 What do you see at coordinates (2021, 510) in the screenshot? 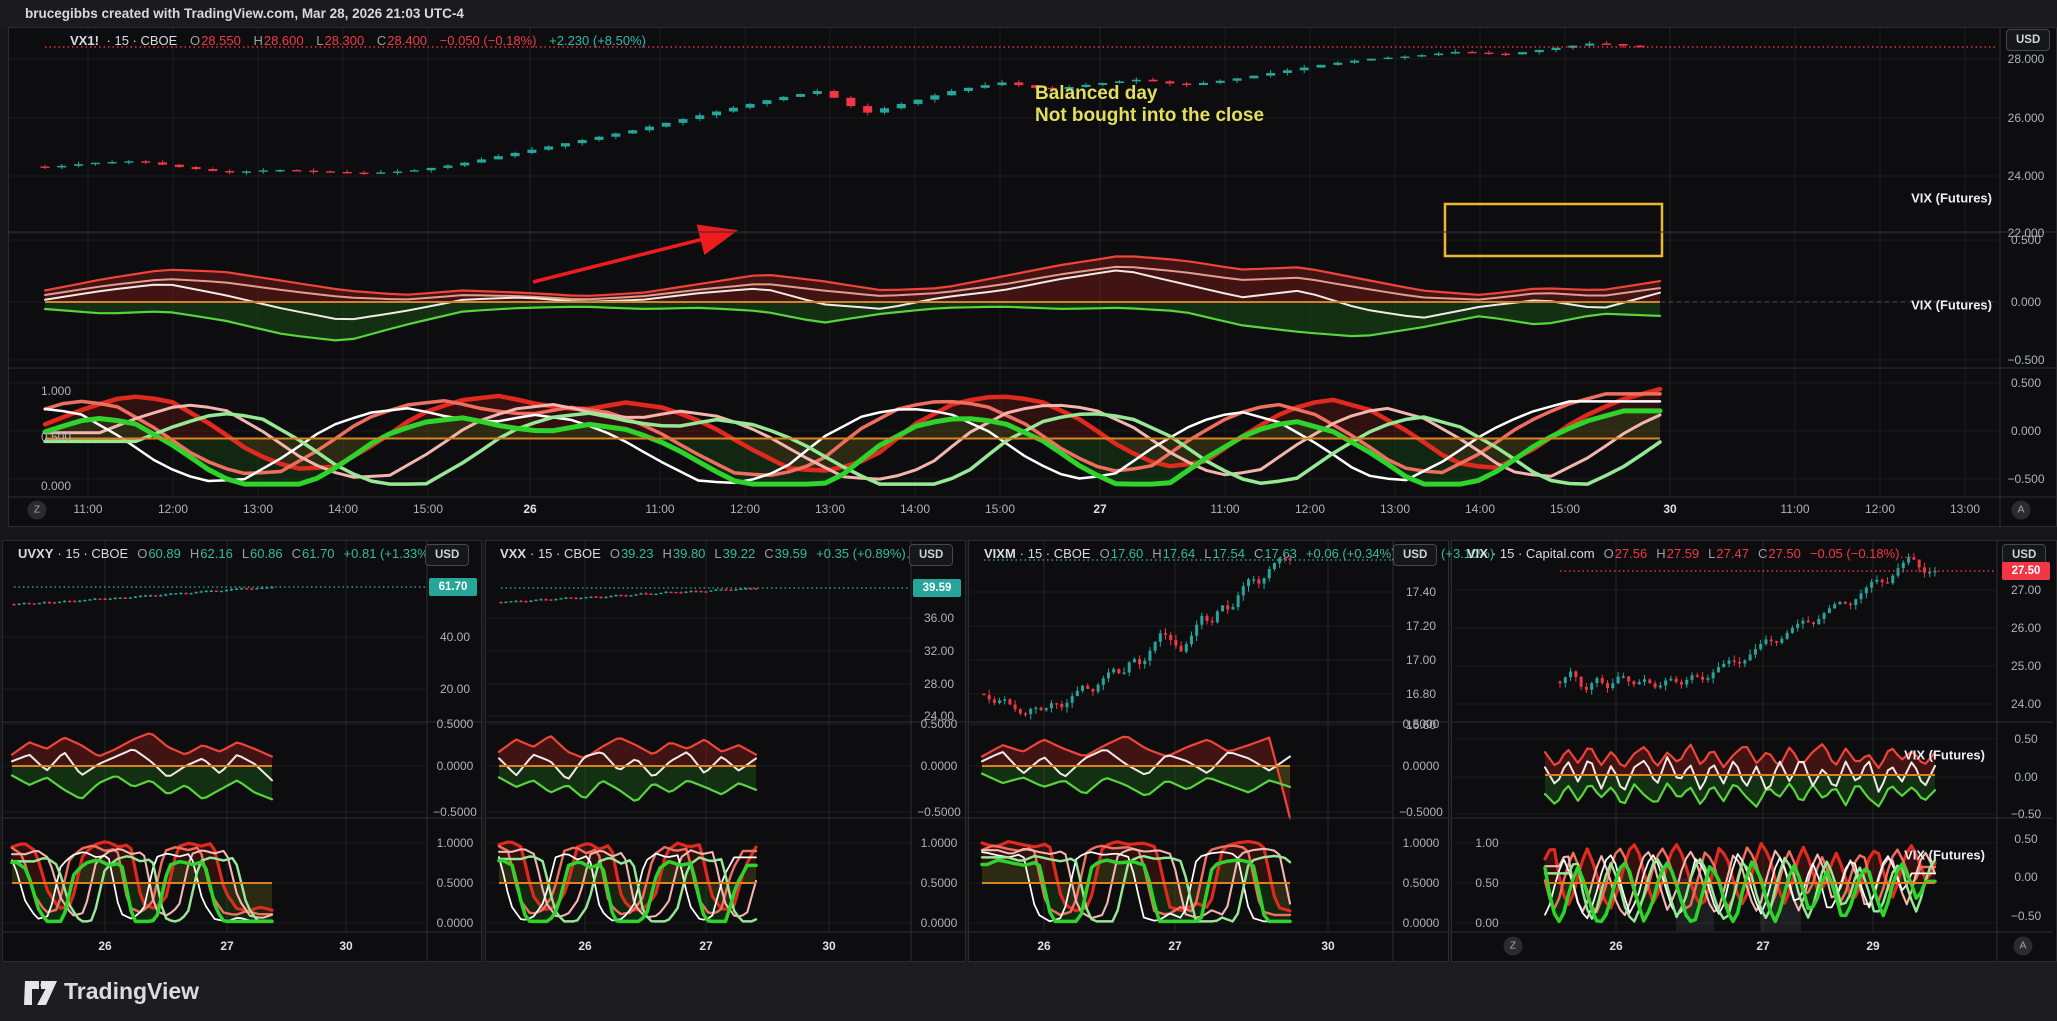
I see `auto-scale-button: A` at bounding box center [2021, 510].